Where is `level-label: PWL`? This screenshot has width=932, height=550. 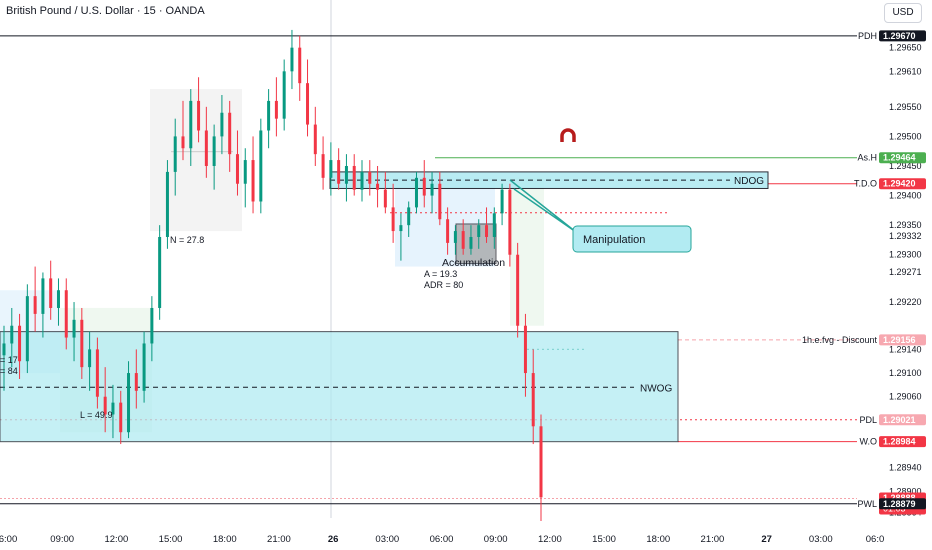
level-label: PWL is located at coordinates (867, 504).